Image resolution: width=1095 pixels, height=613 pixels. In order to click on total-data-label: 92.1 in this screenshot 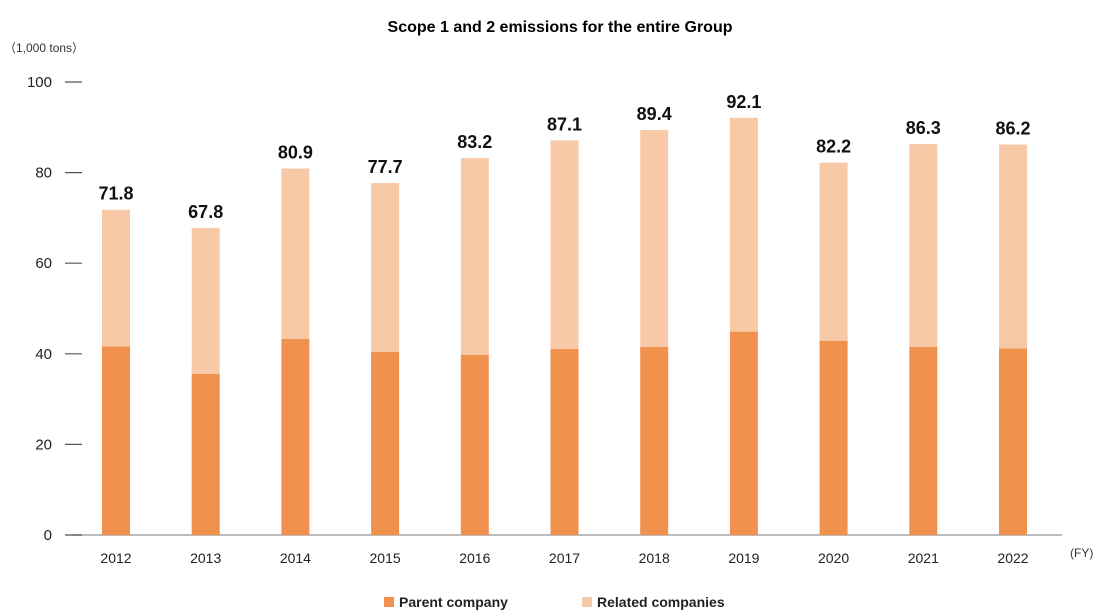, I will do `click(743, 102)`.